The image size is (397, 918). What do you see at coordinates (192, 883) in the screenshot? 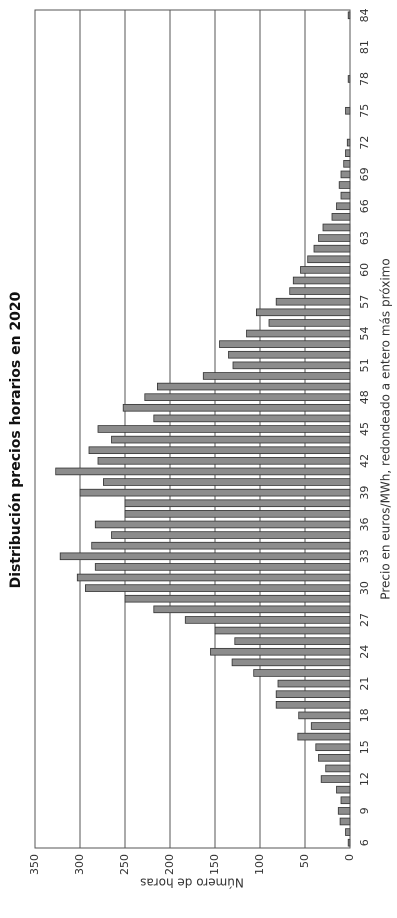
I see `y-axis-title: Número de horas` at bounding box center [192, 883].